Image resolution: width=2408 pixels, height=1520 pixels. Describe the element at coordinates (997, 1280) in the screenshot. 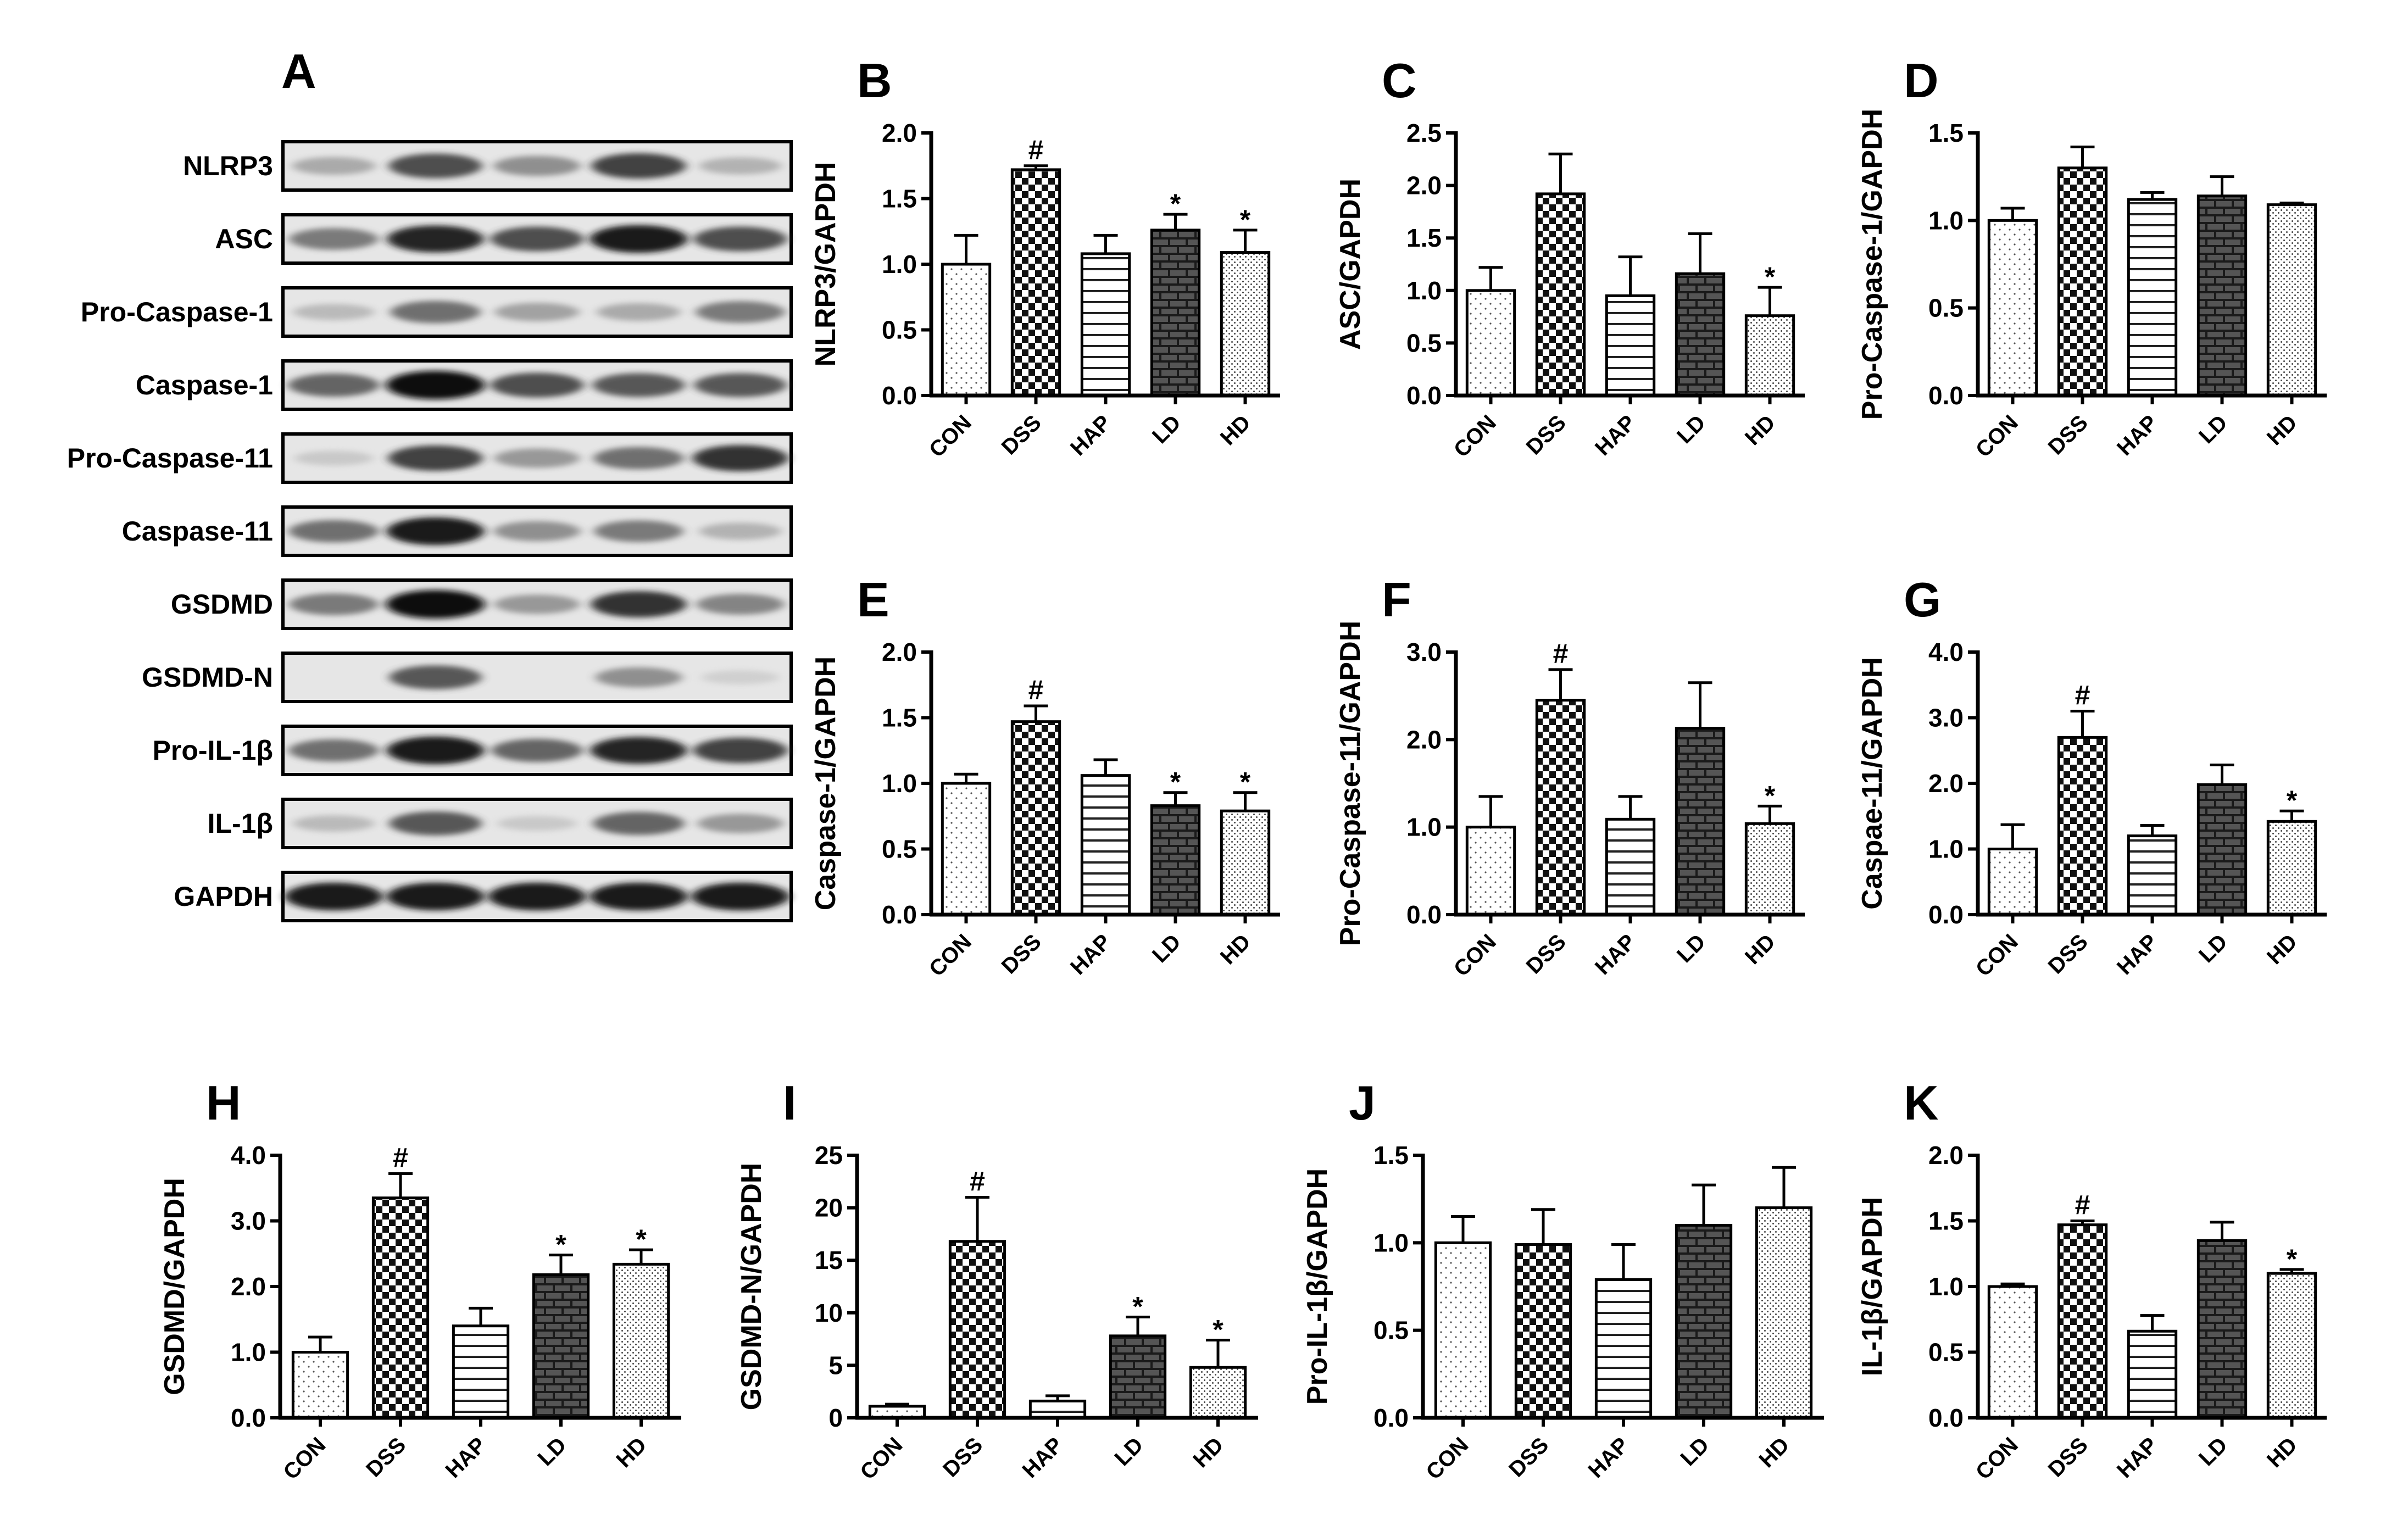

I see `chart-i: I GSDMD-N/GAPDH 0 5 10 15 20 25 CON # DSS HAP * LD * HD` at that location.